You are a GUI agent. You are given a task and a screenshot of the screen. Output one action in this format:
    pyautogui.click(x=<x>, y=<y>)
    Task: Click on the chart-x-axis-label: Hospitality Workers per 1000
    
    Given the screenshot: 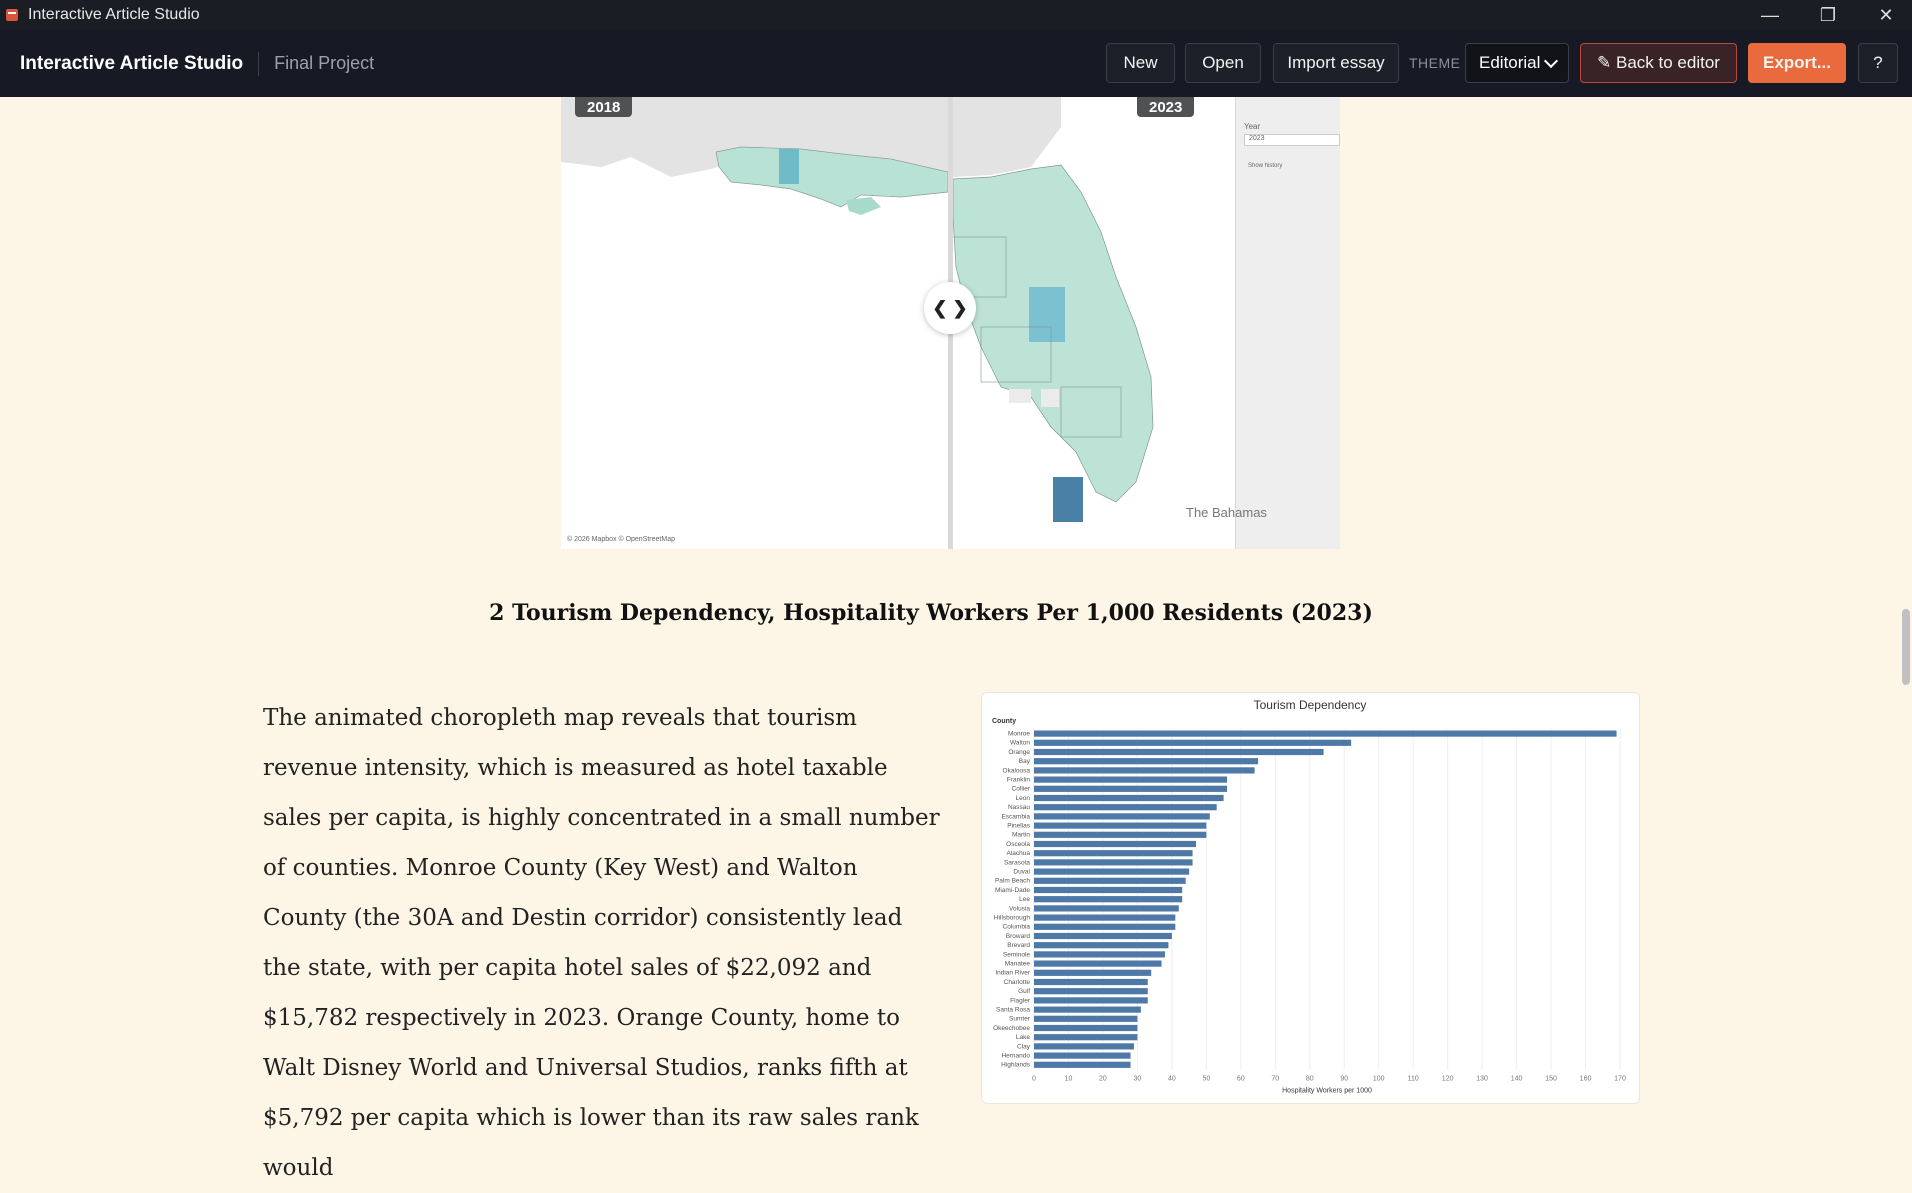 What is the action you would take?
    pyautogui.click(x=1327, y=1090)
    